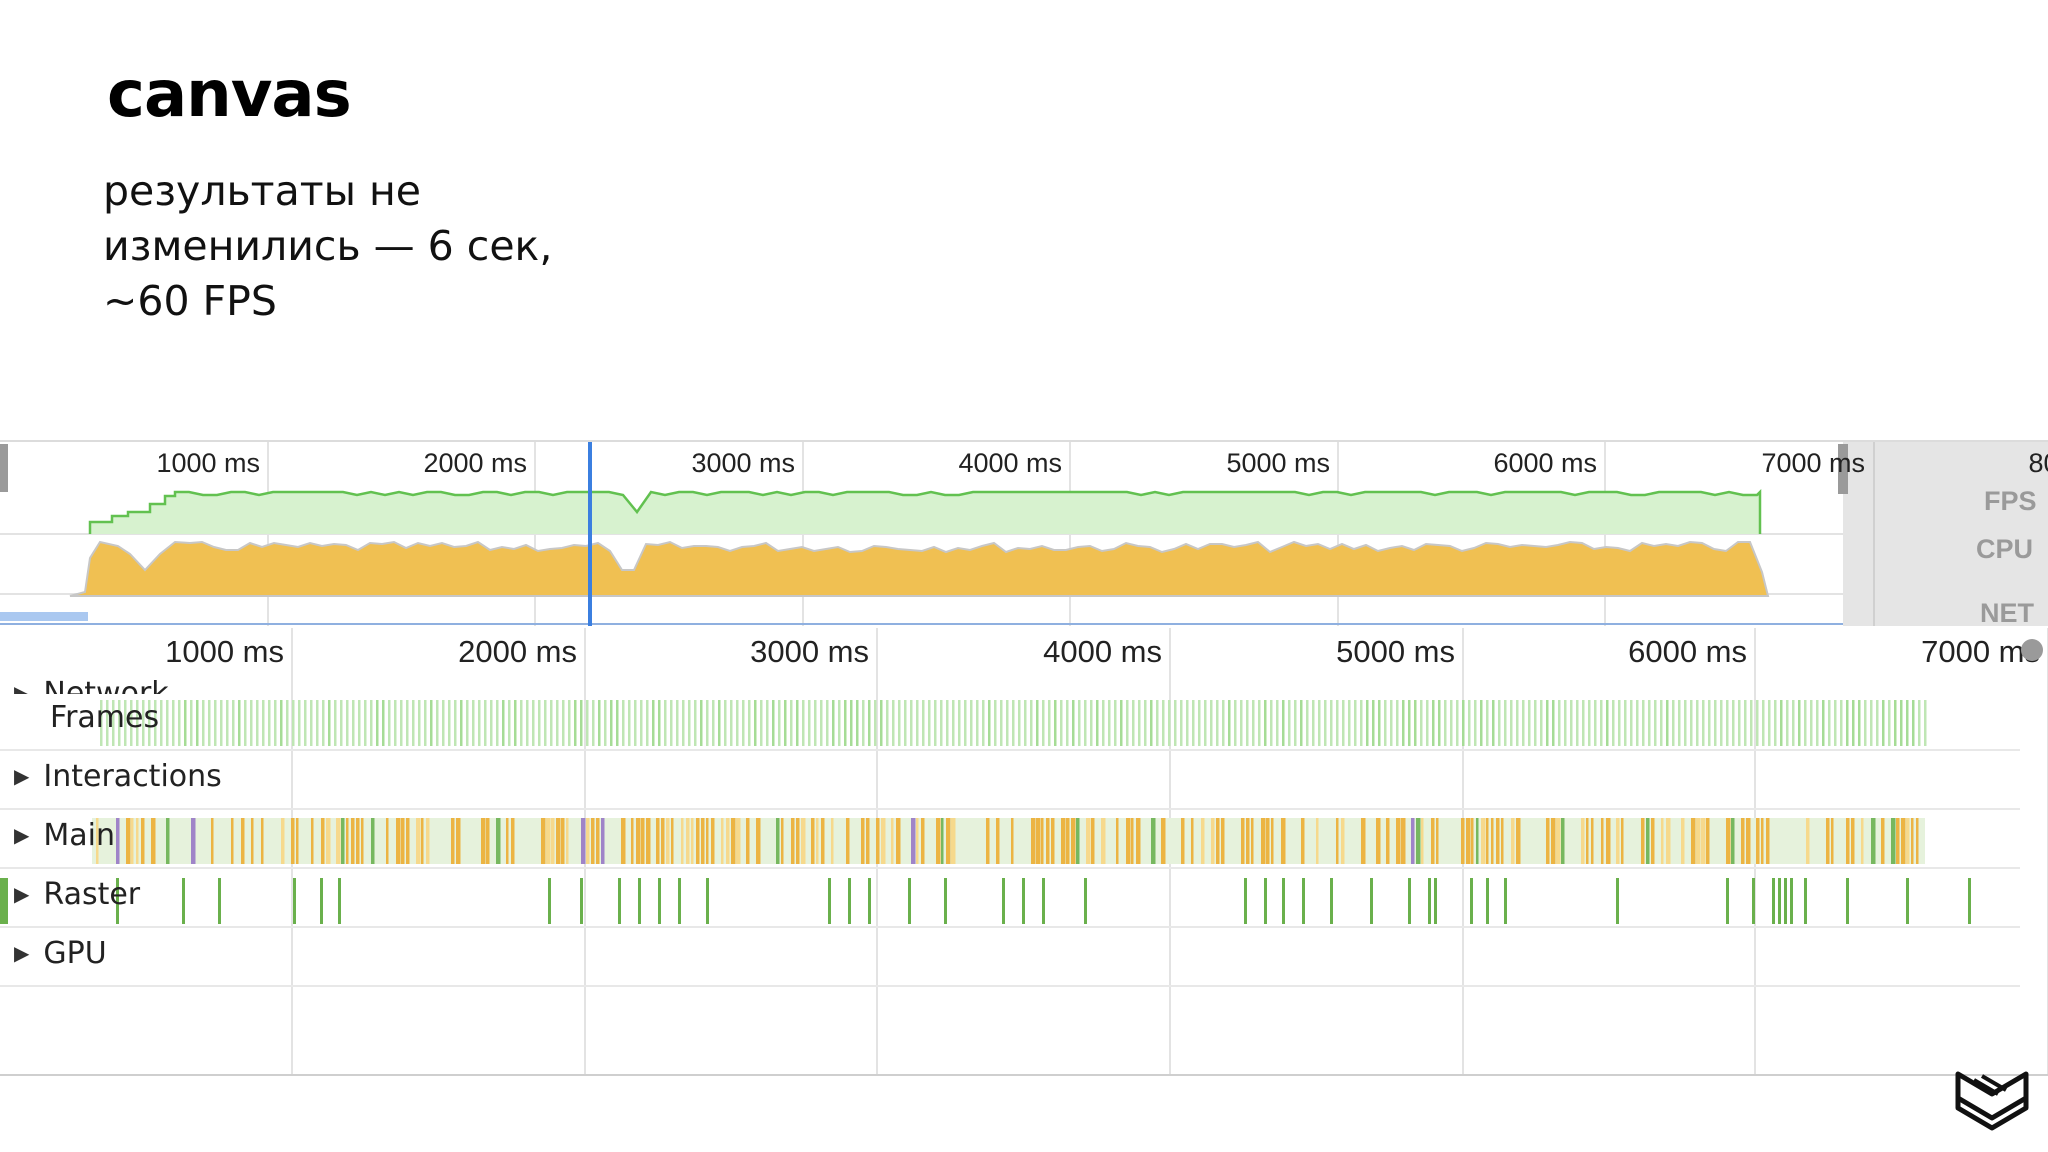  Describe the element at coordinates (105, 717) in the screenshot. I see `track-frames: Frames` at that location.